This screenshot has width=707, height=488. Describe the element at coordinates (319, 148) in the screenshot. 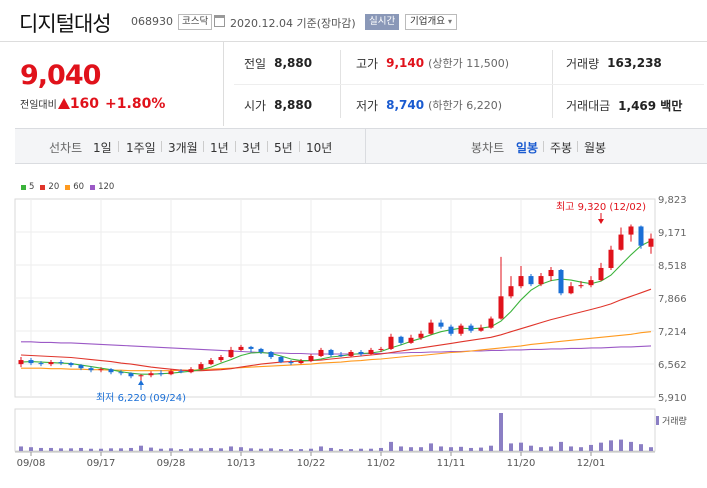

I see `tab-10y: 10년` at that location.